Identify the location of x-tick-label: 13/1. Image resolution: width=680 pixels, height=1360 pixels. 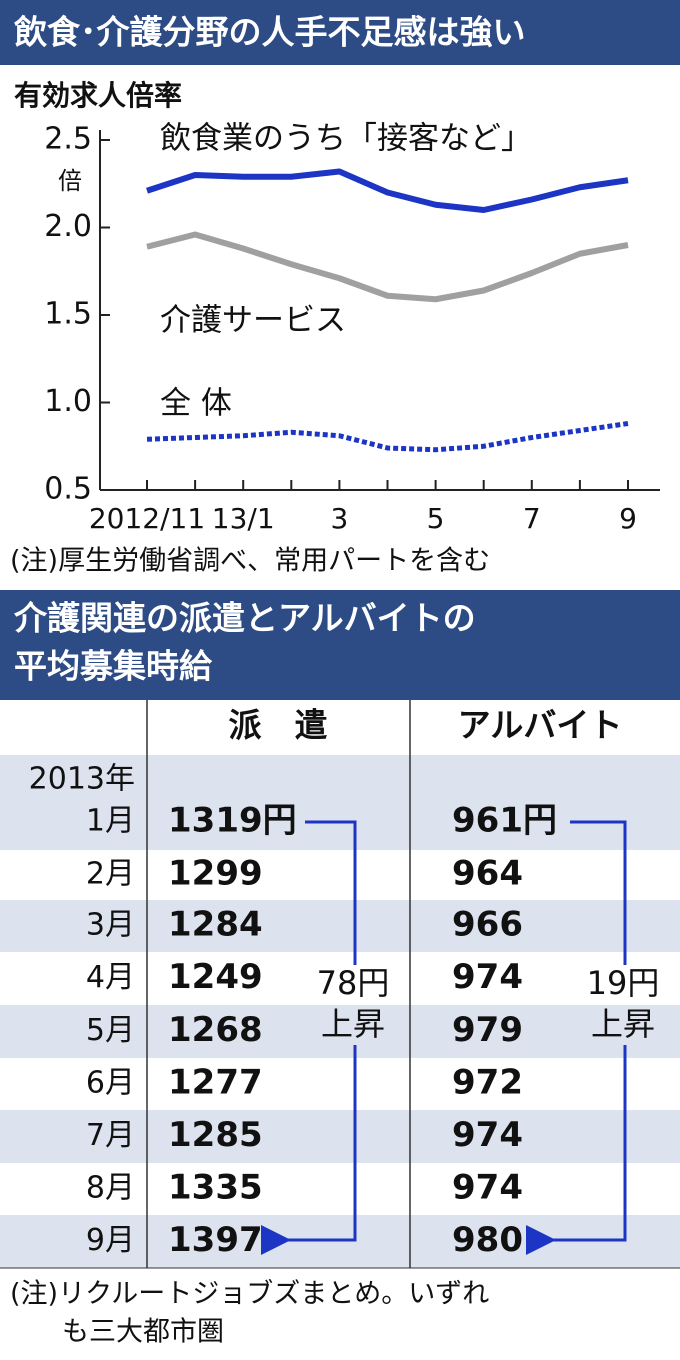
(243, 518).